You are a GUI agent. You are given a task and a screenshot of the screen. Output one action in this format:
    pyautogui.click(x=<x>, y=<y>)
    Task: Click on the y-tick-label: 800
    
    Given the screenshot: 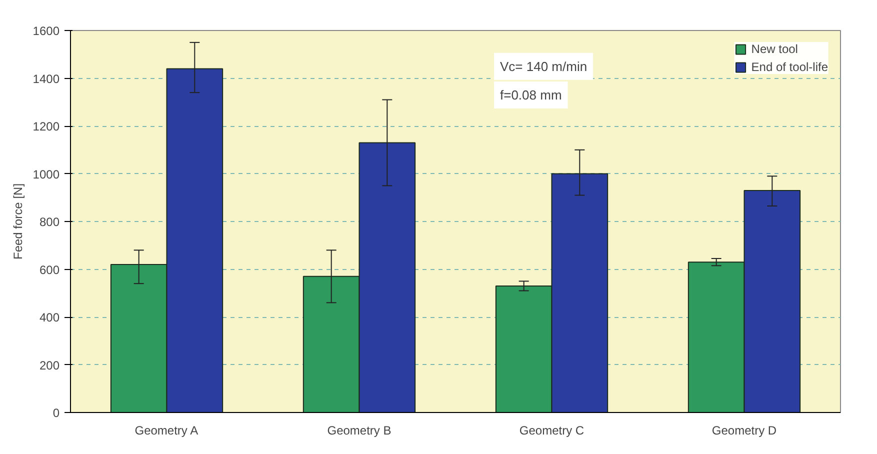 What is the action you would take?
    pyautogui.click(x=49, y=222)
    